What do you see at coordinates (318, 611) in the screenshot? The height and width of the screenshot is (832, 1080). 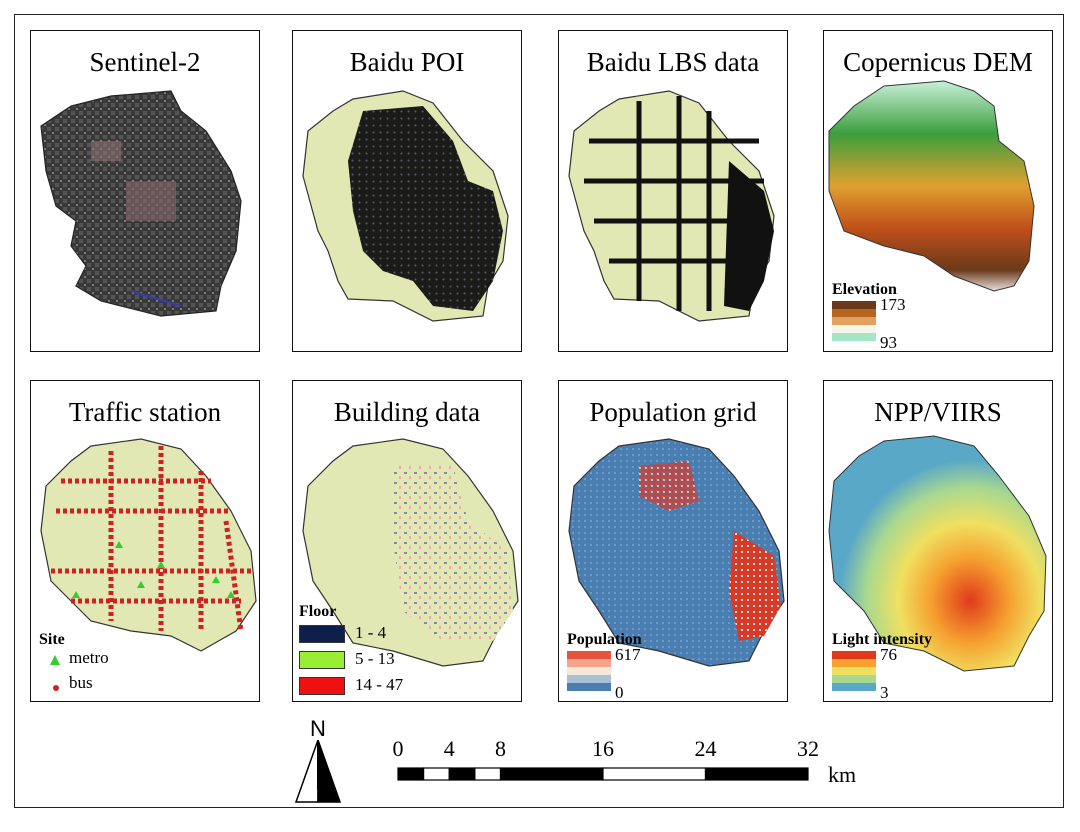 I see `legend-title: Floor` at bounding box center [318, 611].